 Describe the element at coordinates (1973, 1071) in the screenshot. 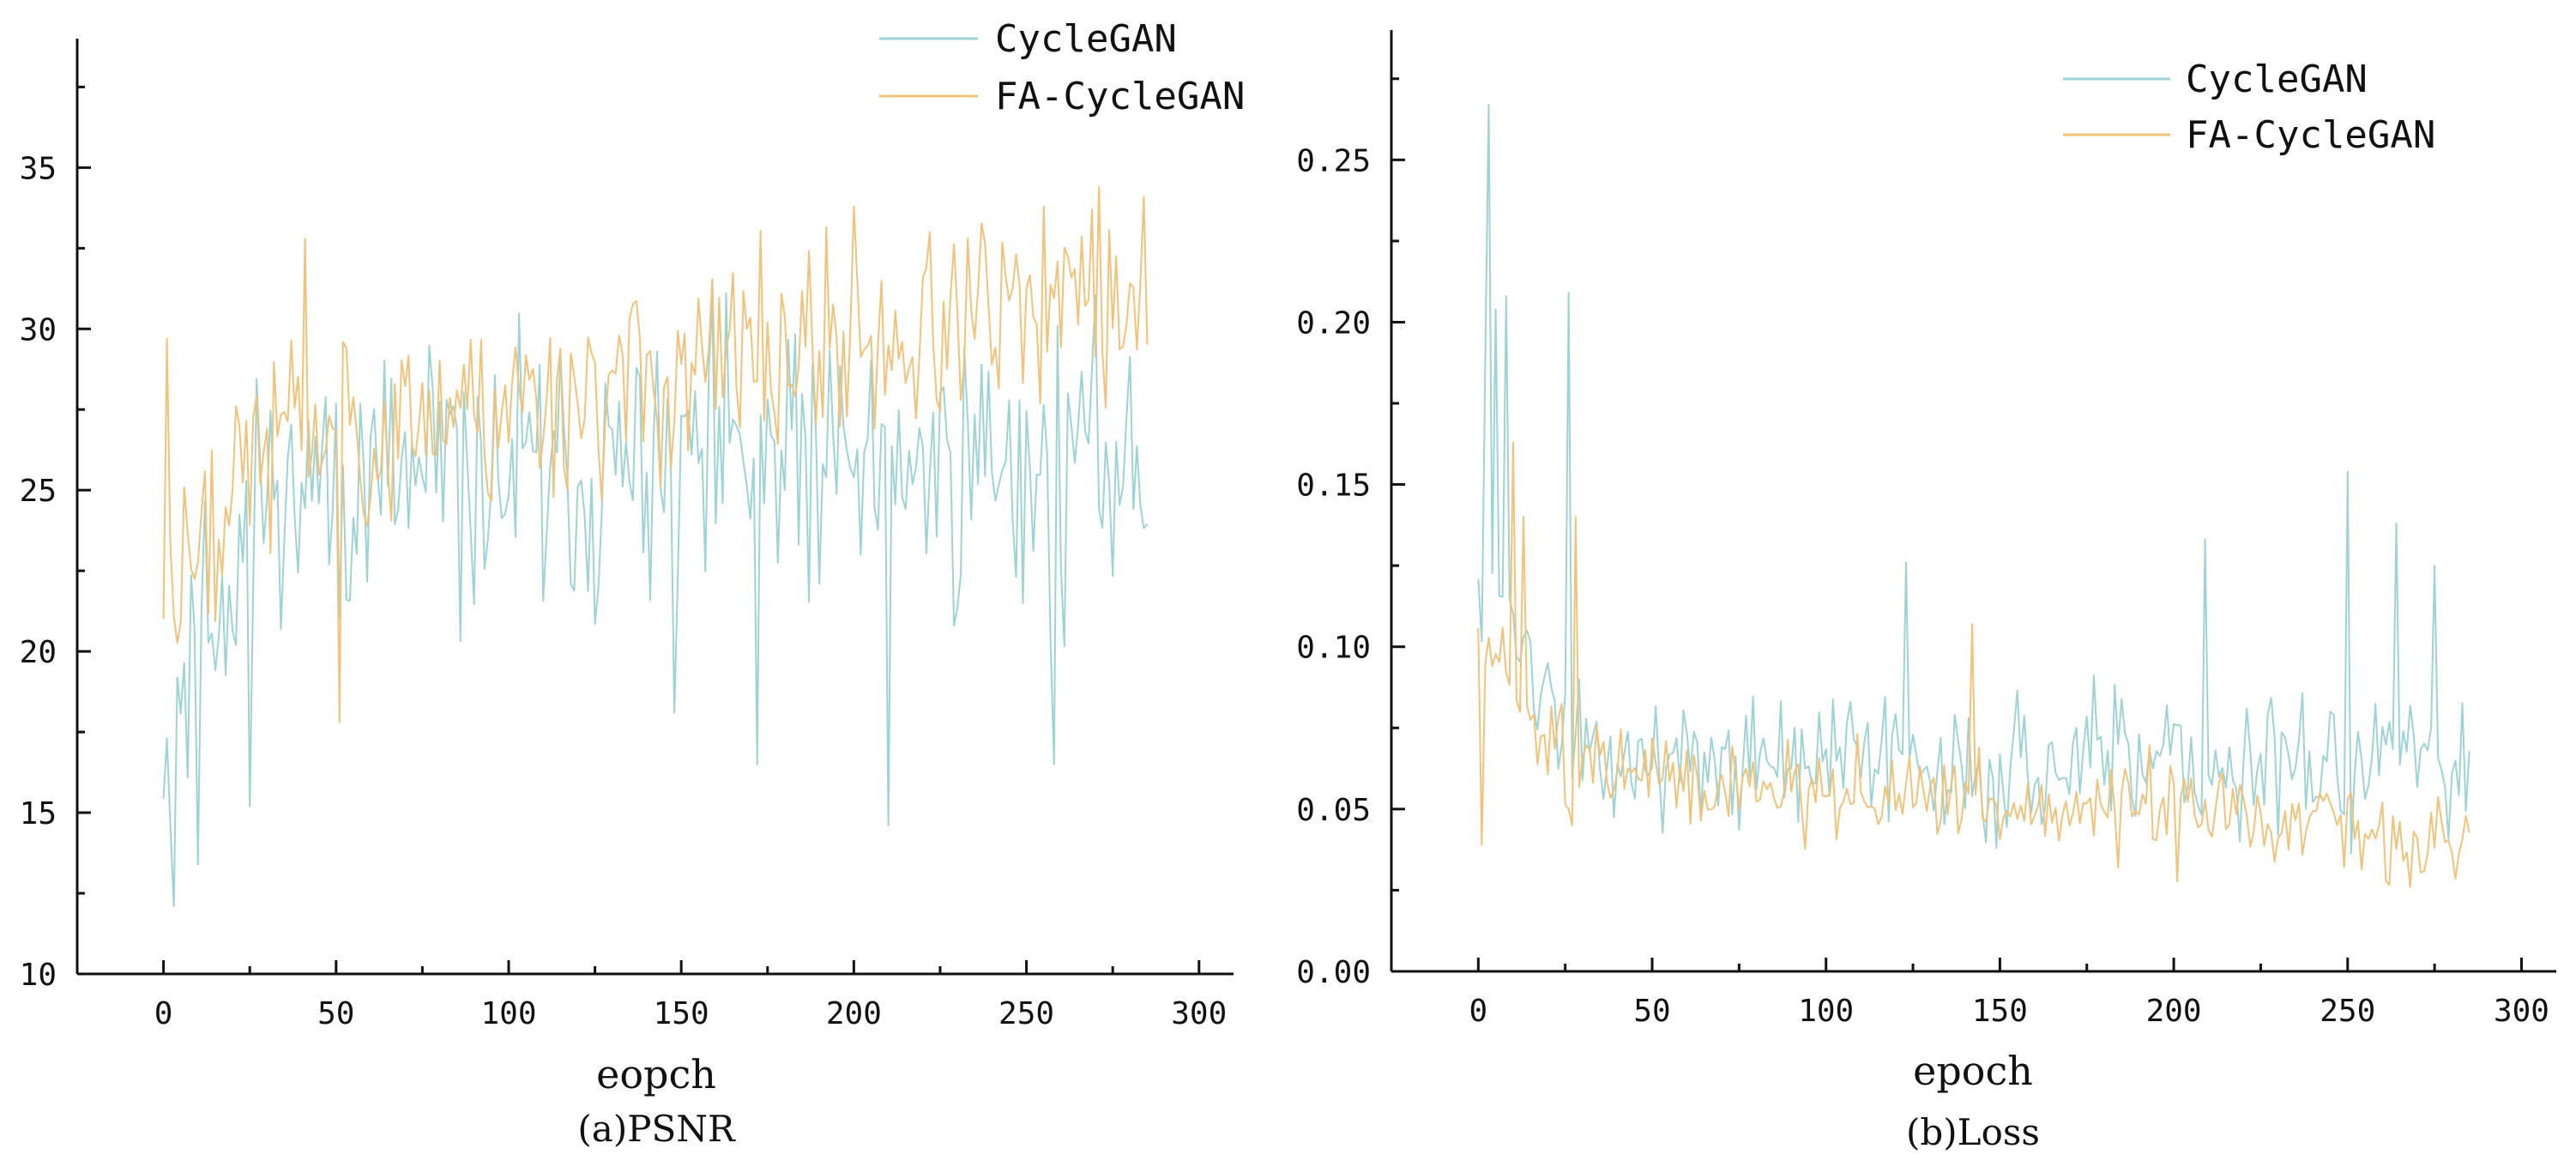

I see `loss-x-axis-title: epoch` at that location.